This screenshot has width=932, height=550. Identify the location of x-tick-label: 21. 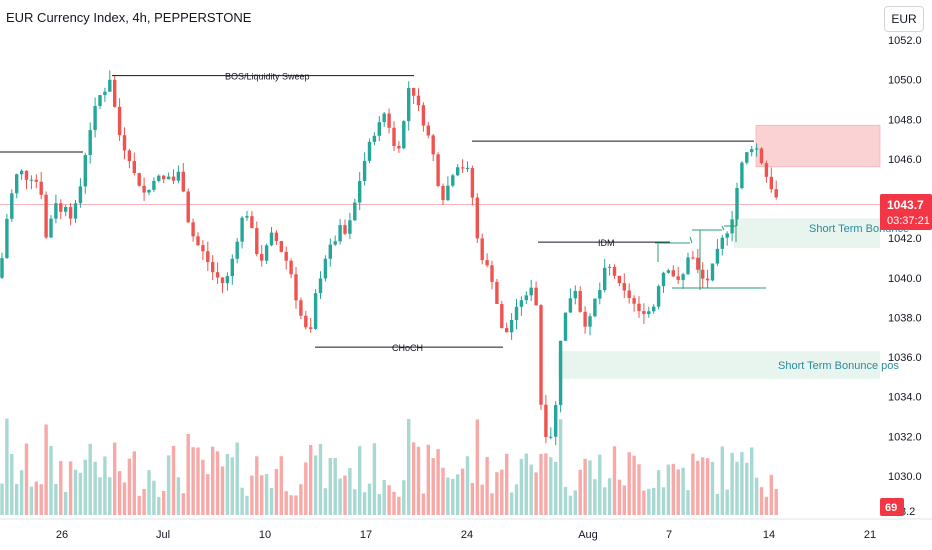
(870, 535).